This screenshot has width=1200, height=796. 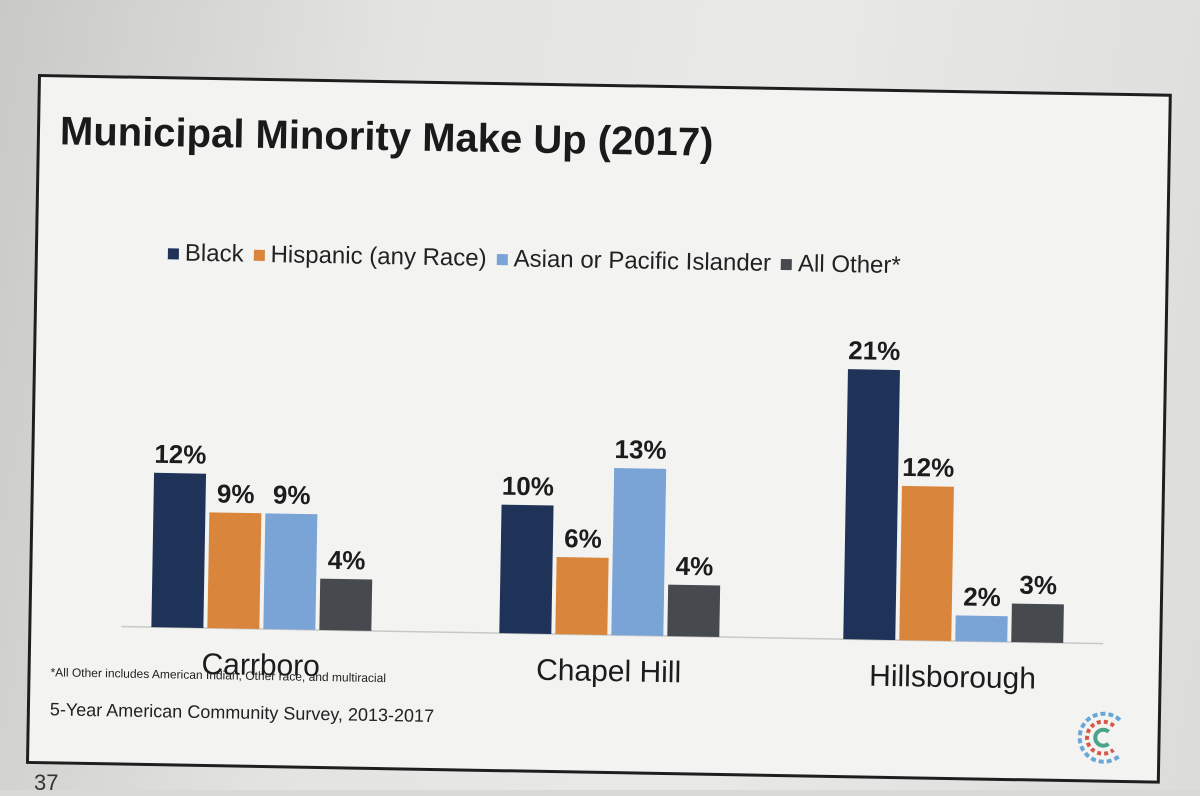 I want to click on bar-hillsborough-other, so click(x=1037, y=623).